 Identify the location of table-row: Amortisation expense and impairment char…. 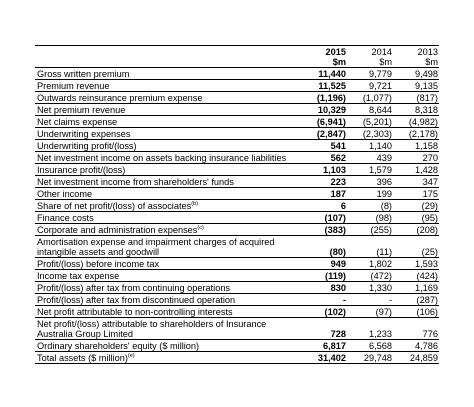
(237, 246).